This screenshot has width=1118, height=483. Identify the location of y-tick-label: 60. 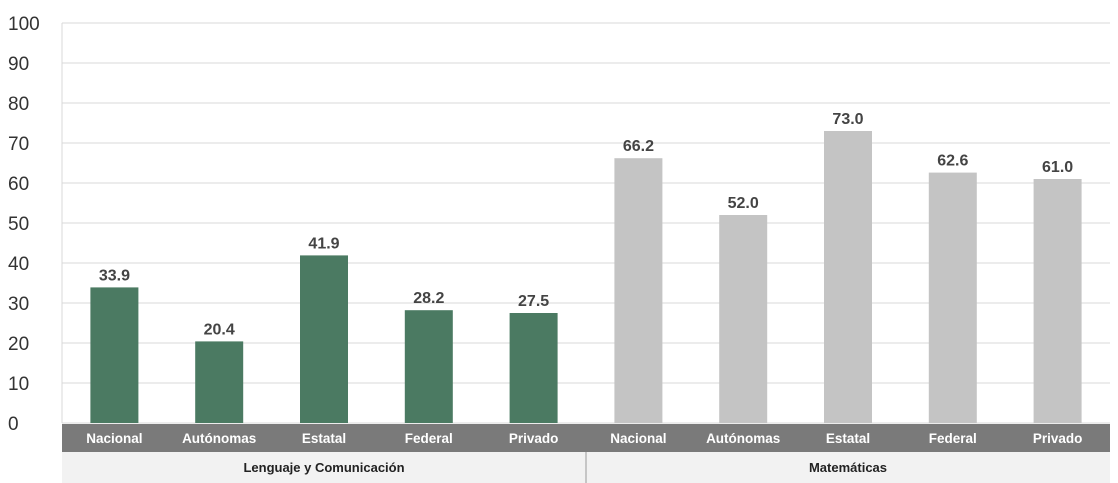
(18, 184).